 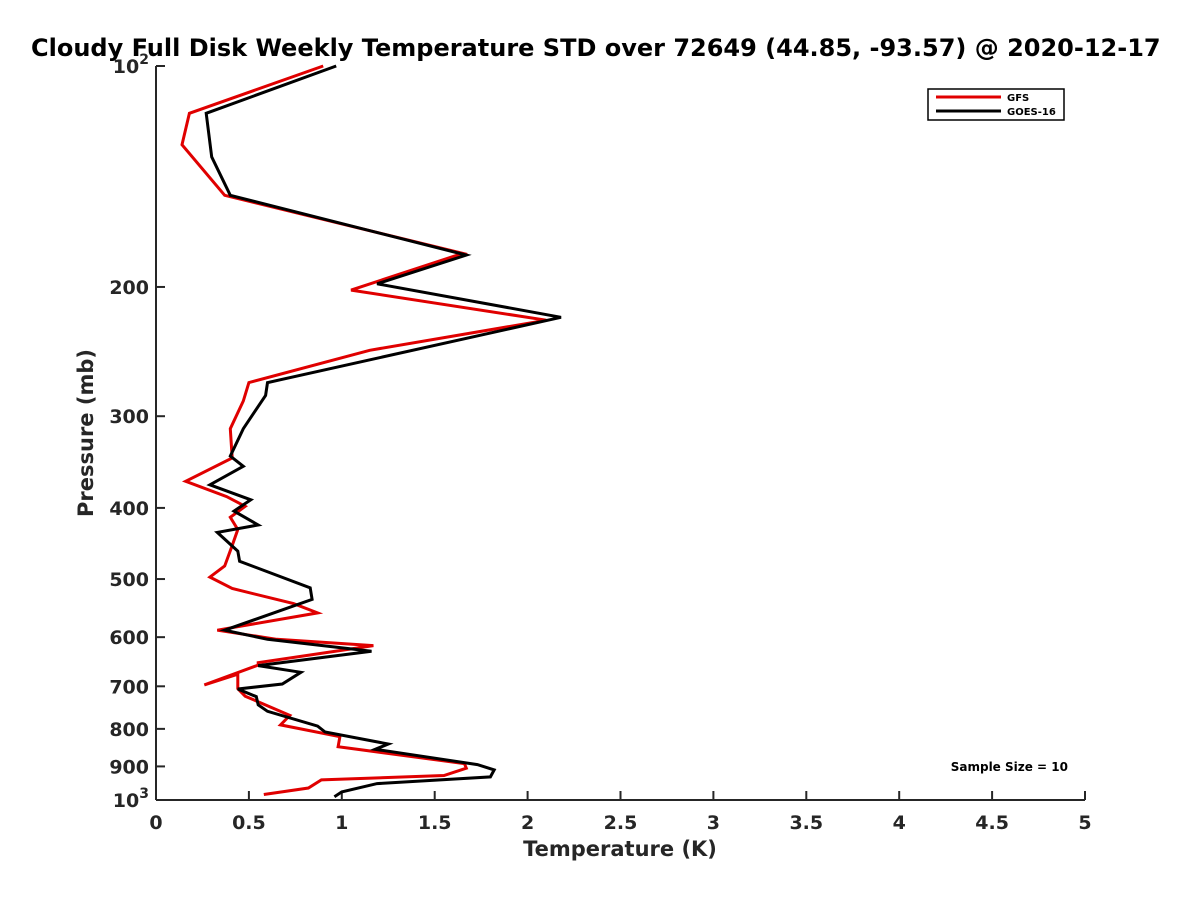 What do you see at coordinates (1018, 98) in the screenshot?
I see `legend-label: GFS` at bounding box center [1018, 98].